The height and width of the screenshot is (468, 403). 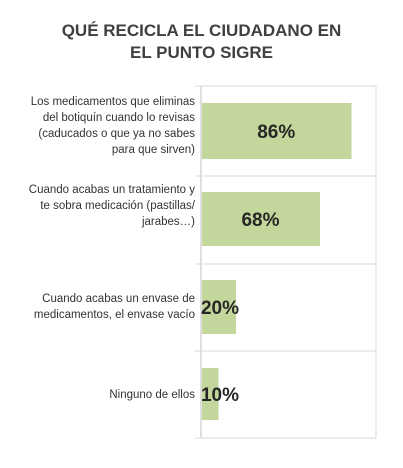 I want to click on data-label-0: 86%, so click(x=276, y=132).